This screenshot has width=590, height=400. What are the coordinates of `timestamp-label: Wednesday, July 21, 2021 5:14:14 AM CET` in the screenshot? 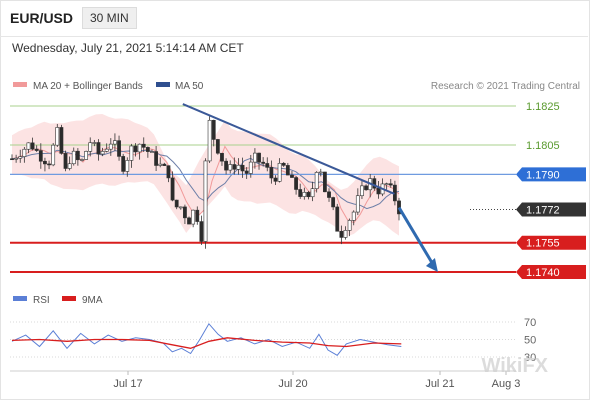 It's located at (128, 48).